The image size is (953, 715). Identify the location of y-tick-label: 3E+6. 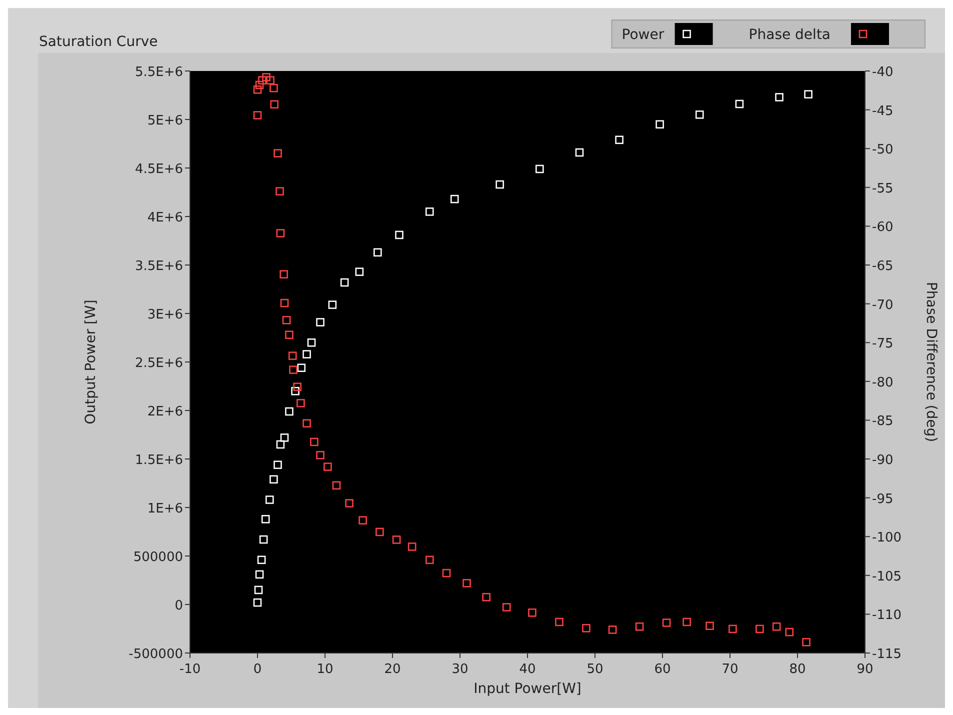
(165, 315).